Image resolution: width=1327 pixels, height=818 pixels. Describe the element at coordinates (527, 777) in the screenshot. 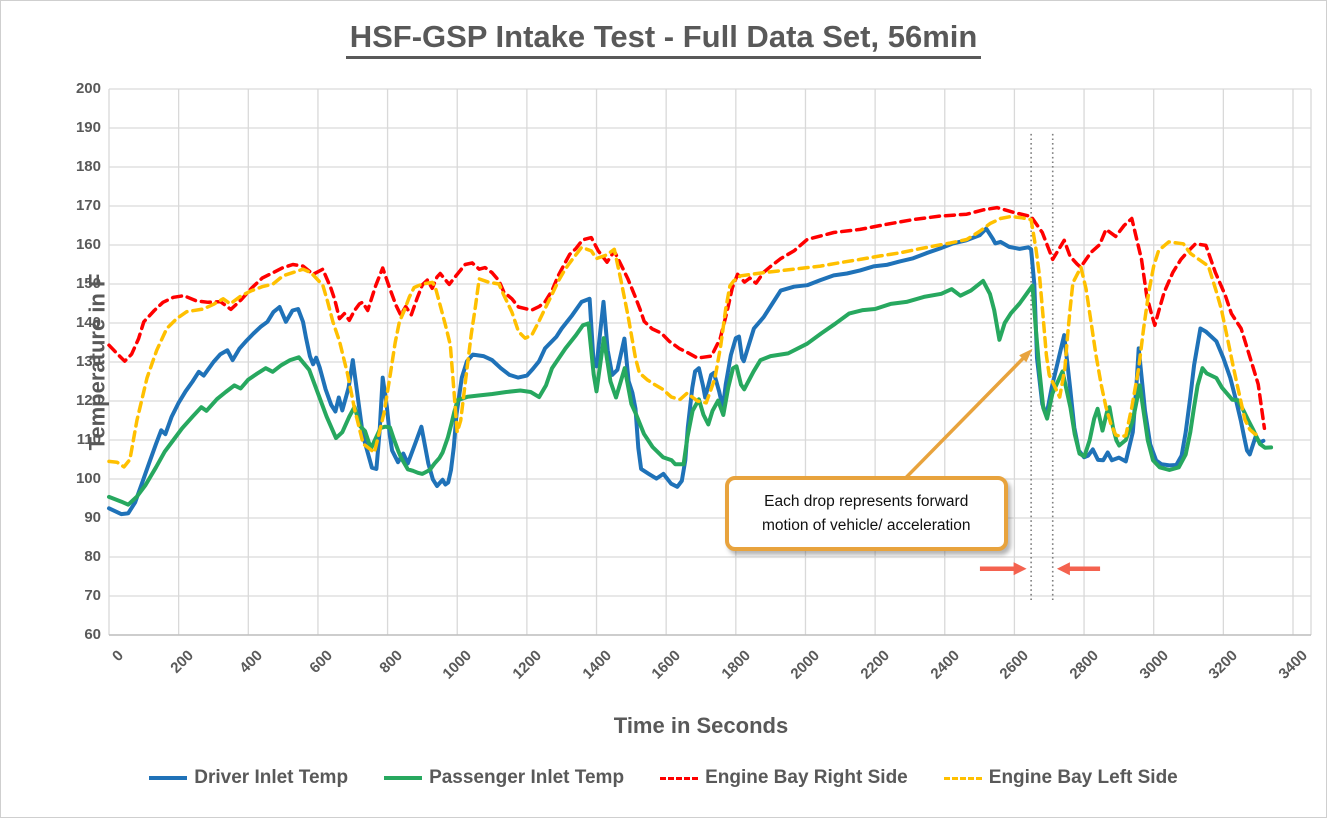

I see `legend-label: Passenger Inlet Temp` at that location.